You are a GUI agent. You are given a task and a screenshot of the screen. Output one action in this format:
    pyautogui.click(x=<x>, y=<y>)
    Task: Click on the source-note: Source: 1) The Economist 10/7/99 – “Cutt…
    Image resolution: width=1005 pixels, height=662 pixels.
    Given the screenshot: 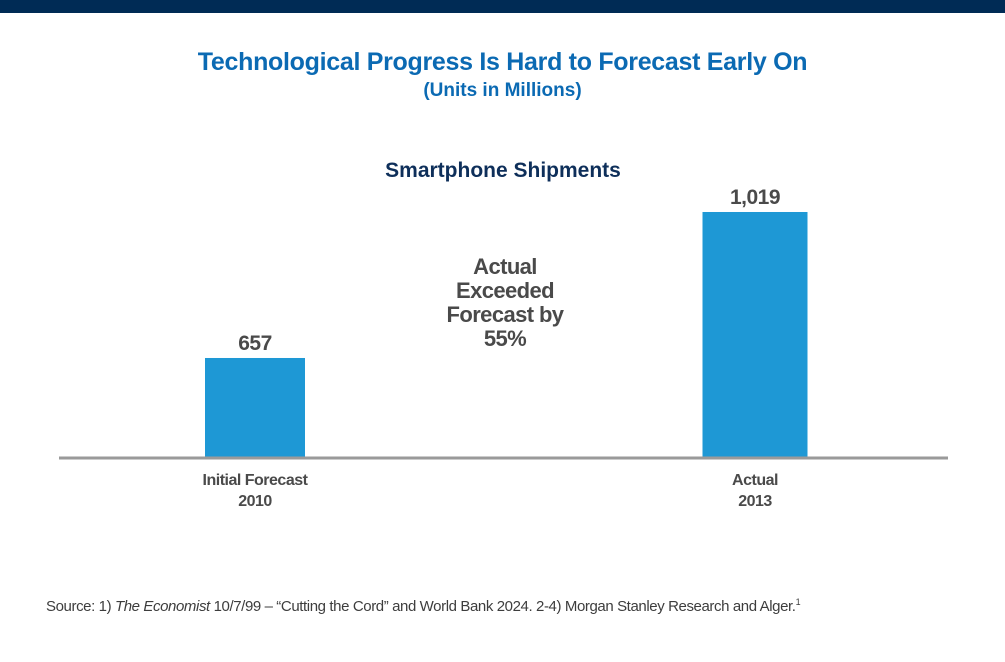 What is the action you would take?
    pyautogui.click(x=423, y=606)
    